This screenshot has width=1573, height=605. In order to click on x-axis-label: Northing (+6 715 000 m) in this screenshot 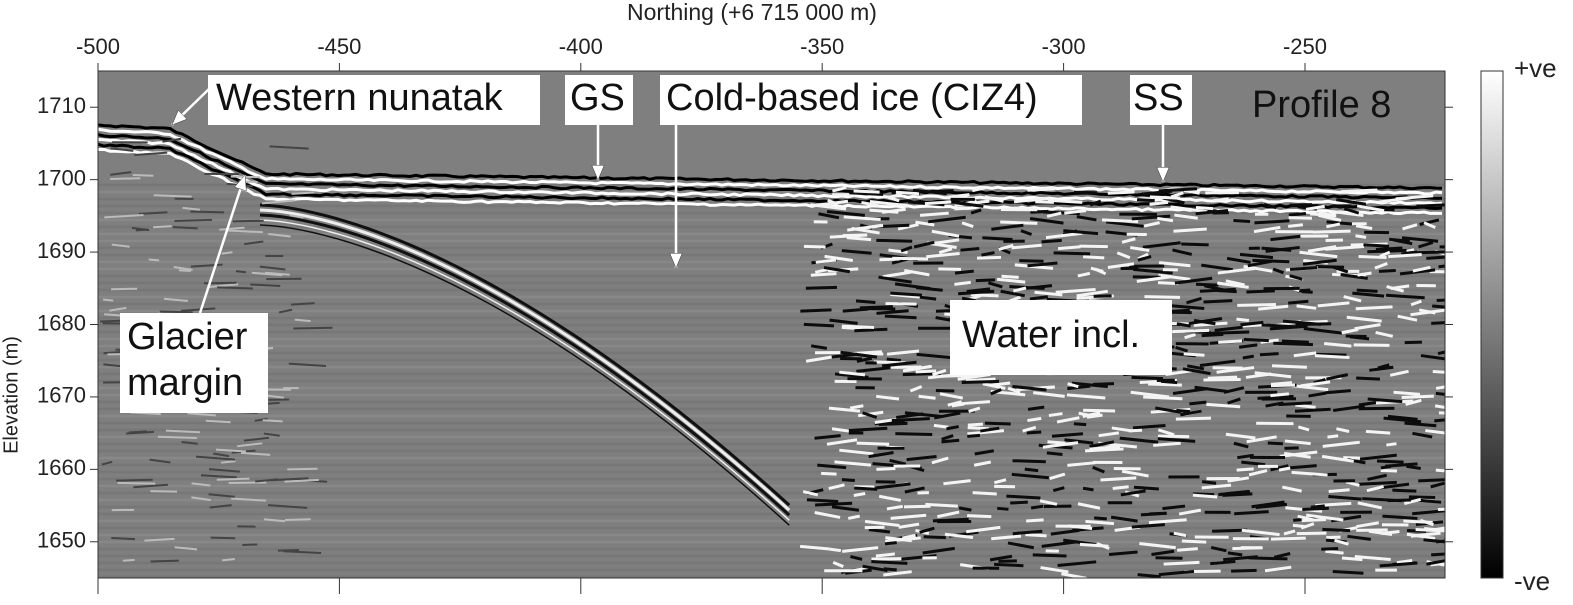, I will do `click(752, 12)`.